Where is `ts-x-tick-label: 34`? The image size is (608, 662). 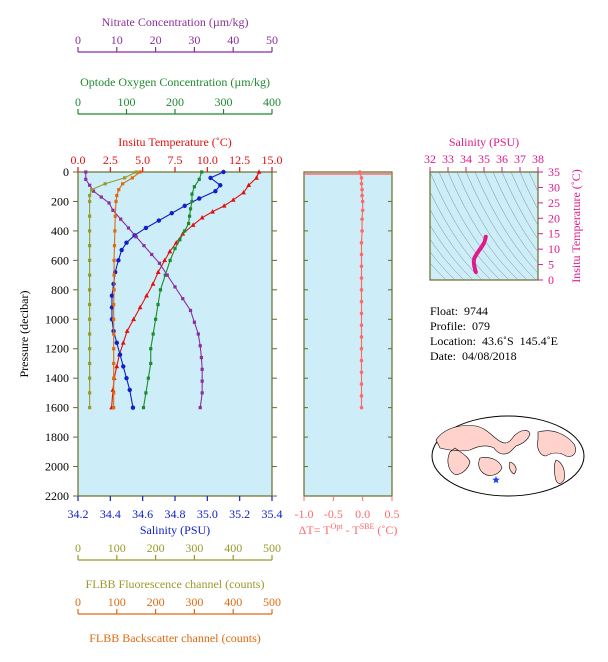
ts-x-tick-label: 34 is located at coordinates (466, 159).